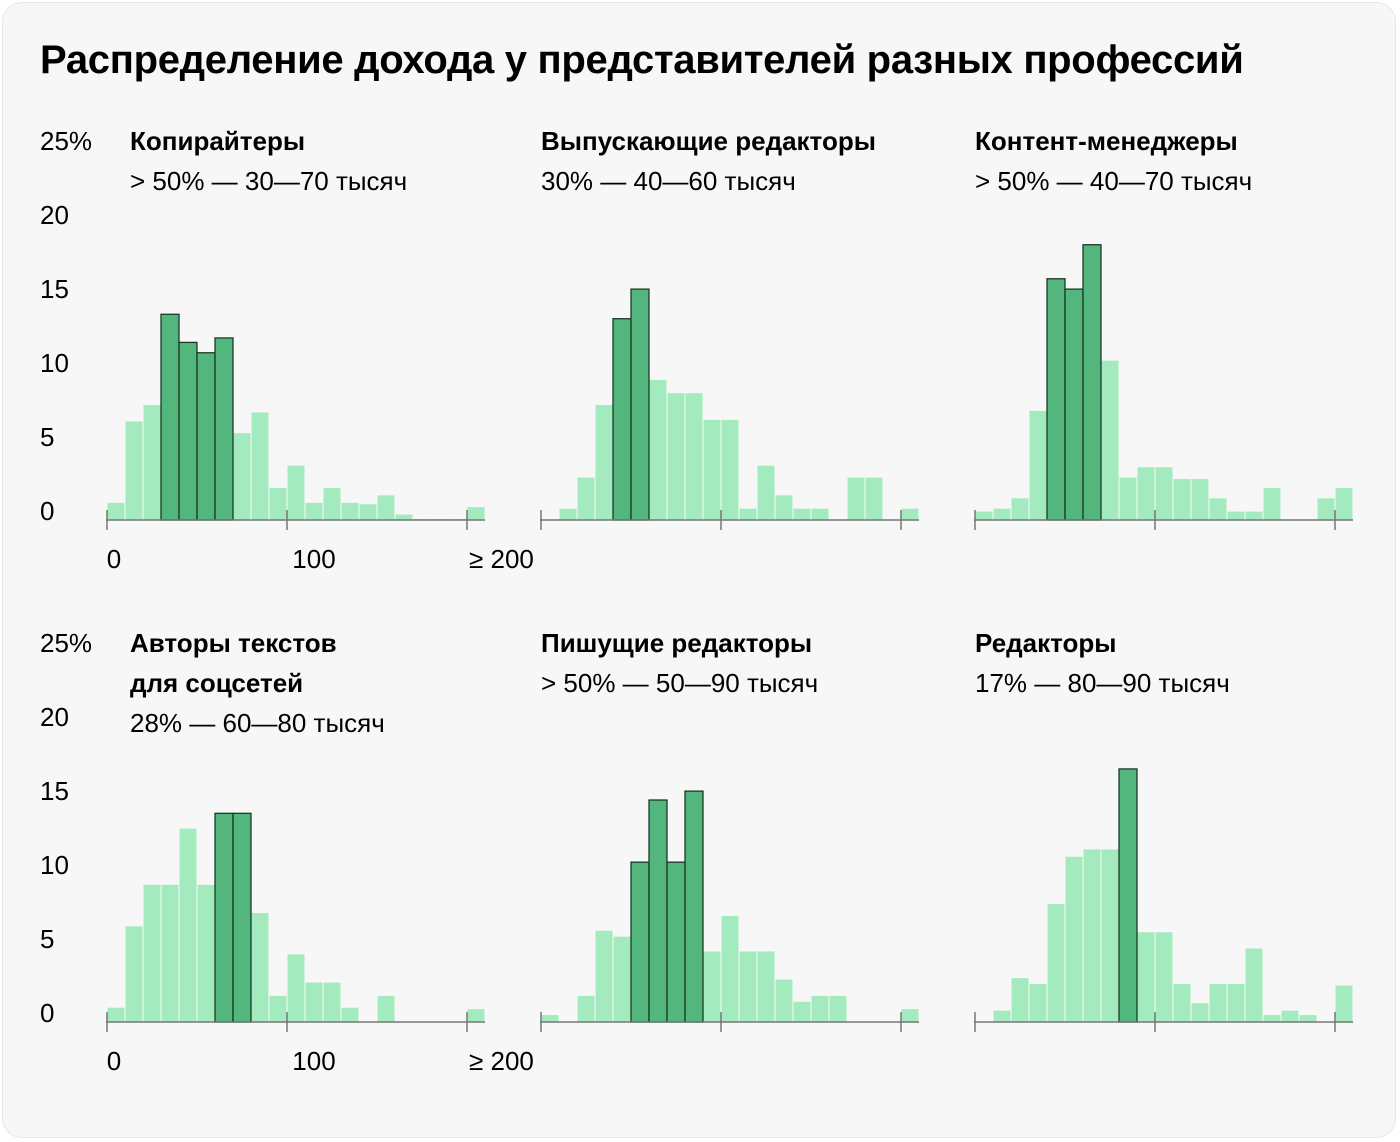  What do you see at coordinates (217, 141) in the screenshot?
I see `panel-title: Копирайтеры` at bounding box center [217, 141].